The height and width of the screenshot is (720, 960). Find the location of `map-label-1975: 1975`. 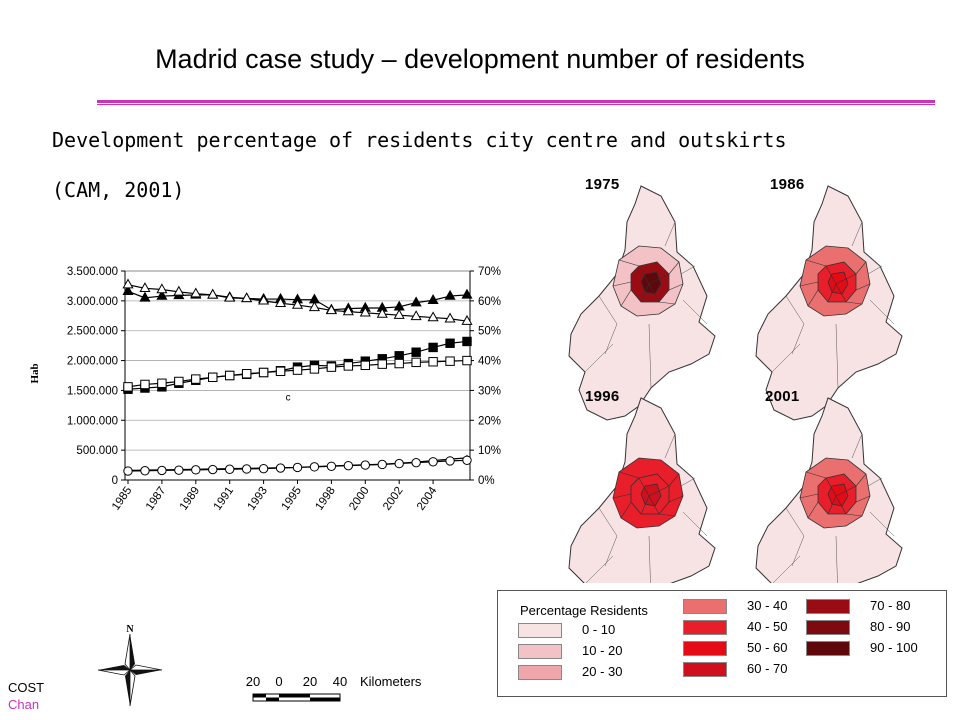

map-label-1975: 1975 is located at coordinates (602, 184).